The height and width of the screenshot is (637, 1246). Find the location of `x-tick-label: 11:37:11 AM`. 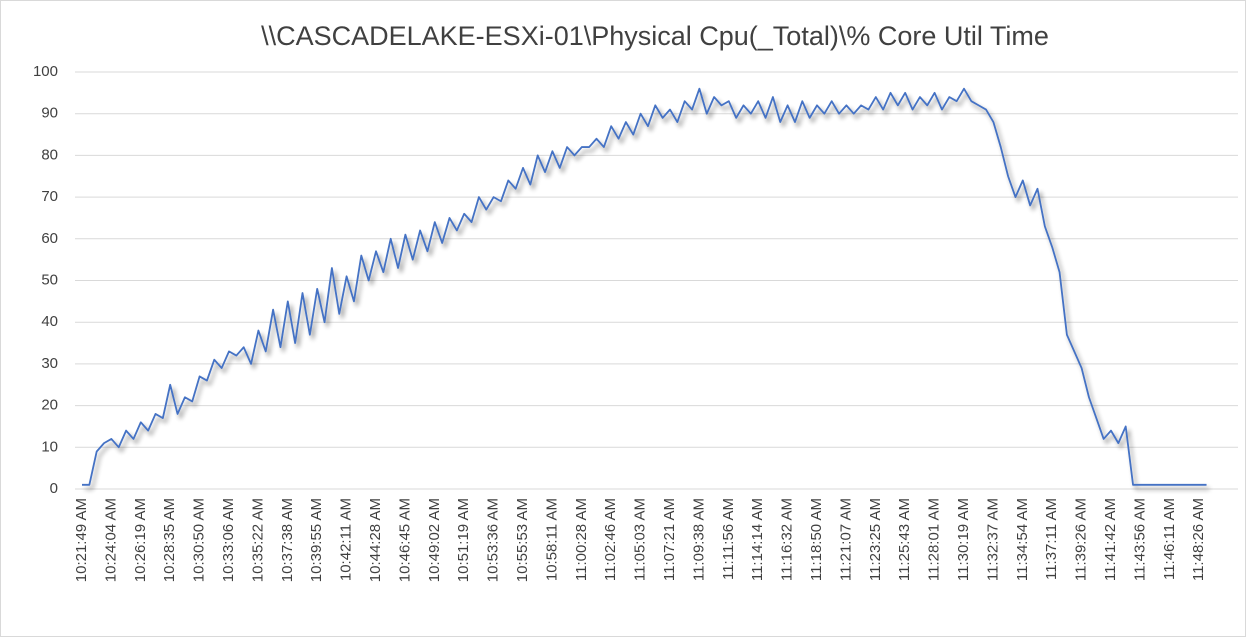

x-tick-label: 11:37:11 AM is located at coordinates (1051, 539).